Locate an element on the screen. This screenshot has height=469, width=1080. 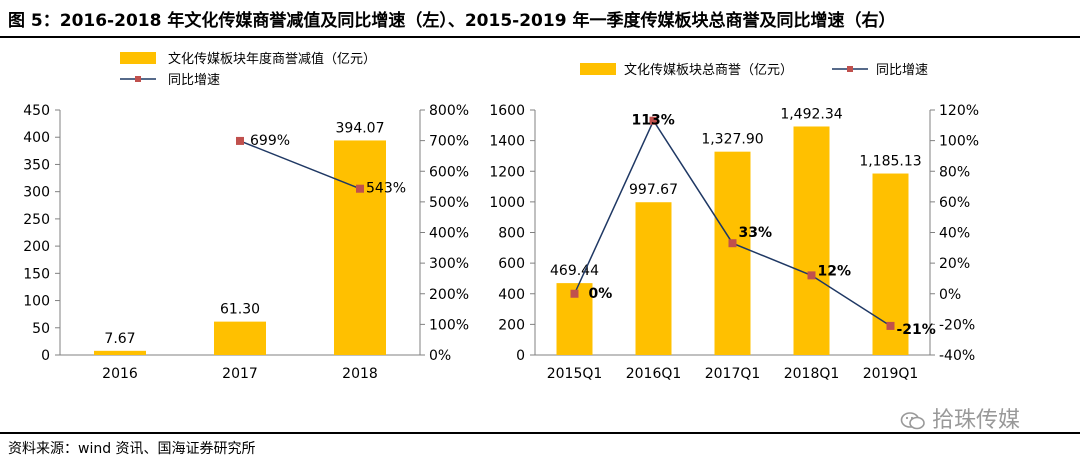
y-left-tick-label: 50 is located at coordinates (41, 329).